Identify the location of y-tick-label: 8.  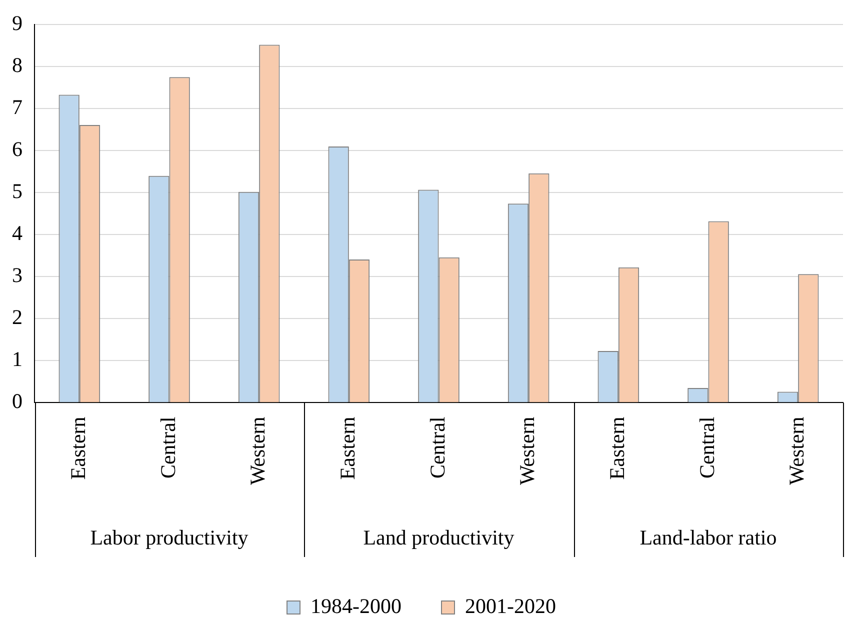
(17, 65).